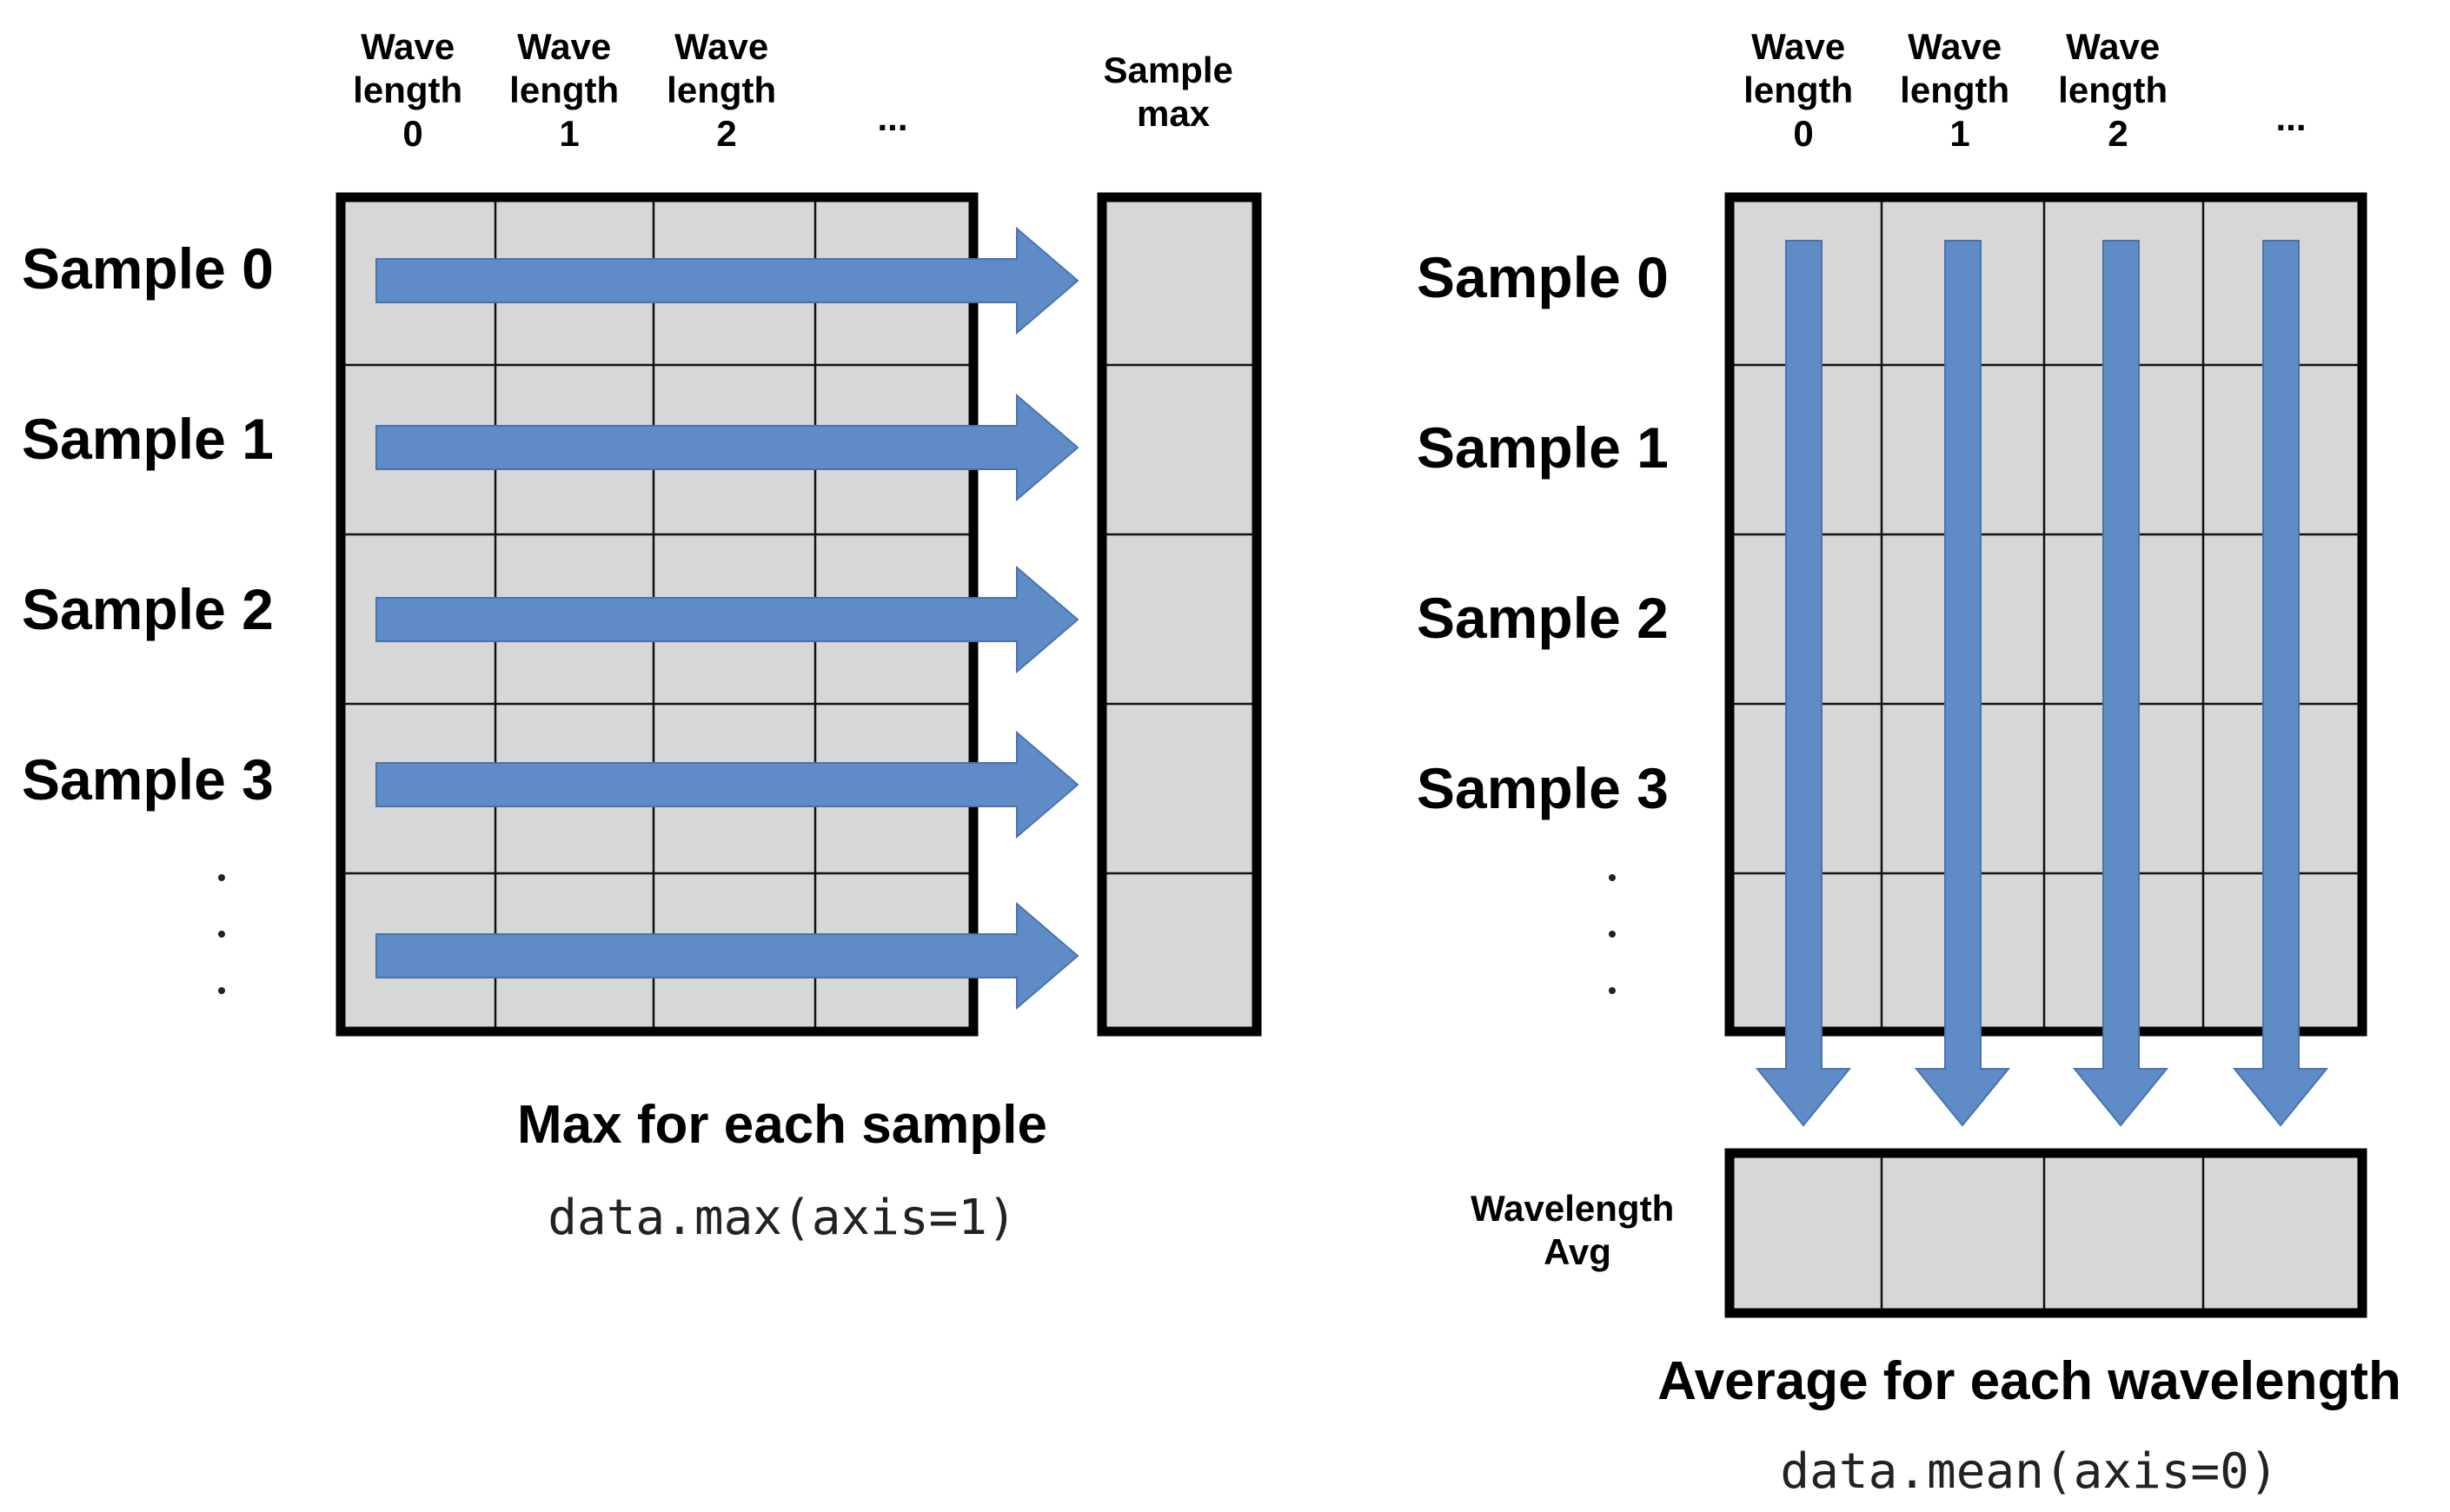 Image resolution: width=2450 pixels, height=1512 pixels. I want to click on right-code: data.mean(axis=0), so click(2029, 1471).